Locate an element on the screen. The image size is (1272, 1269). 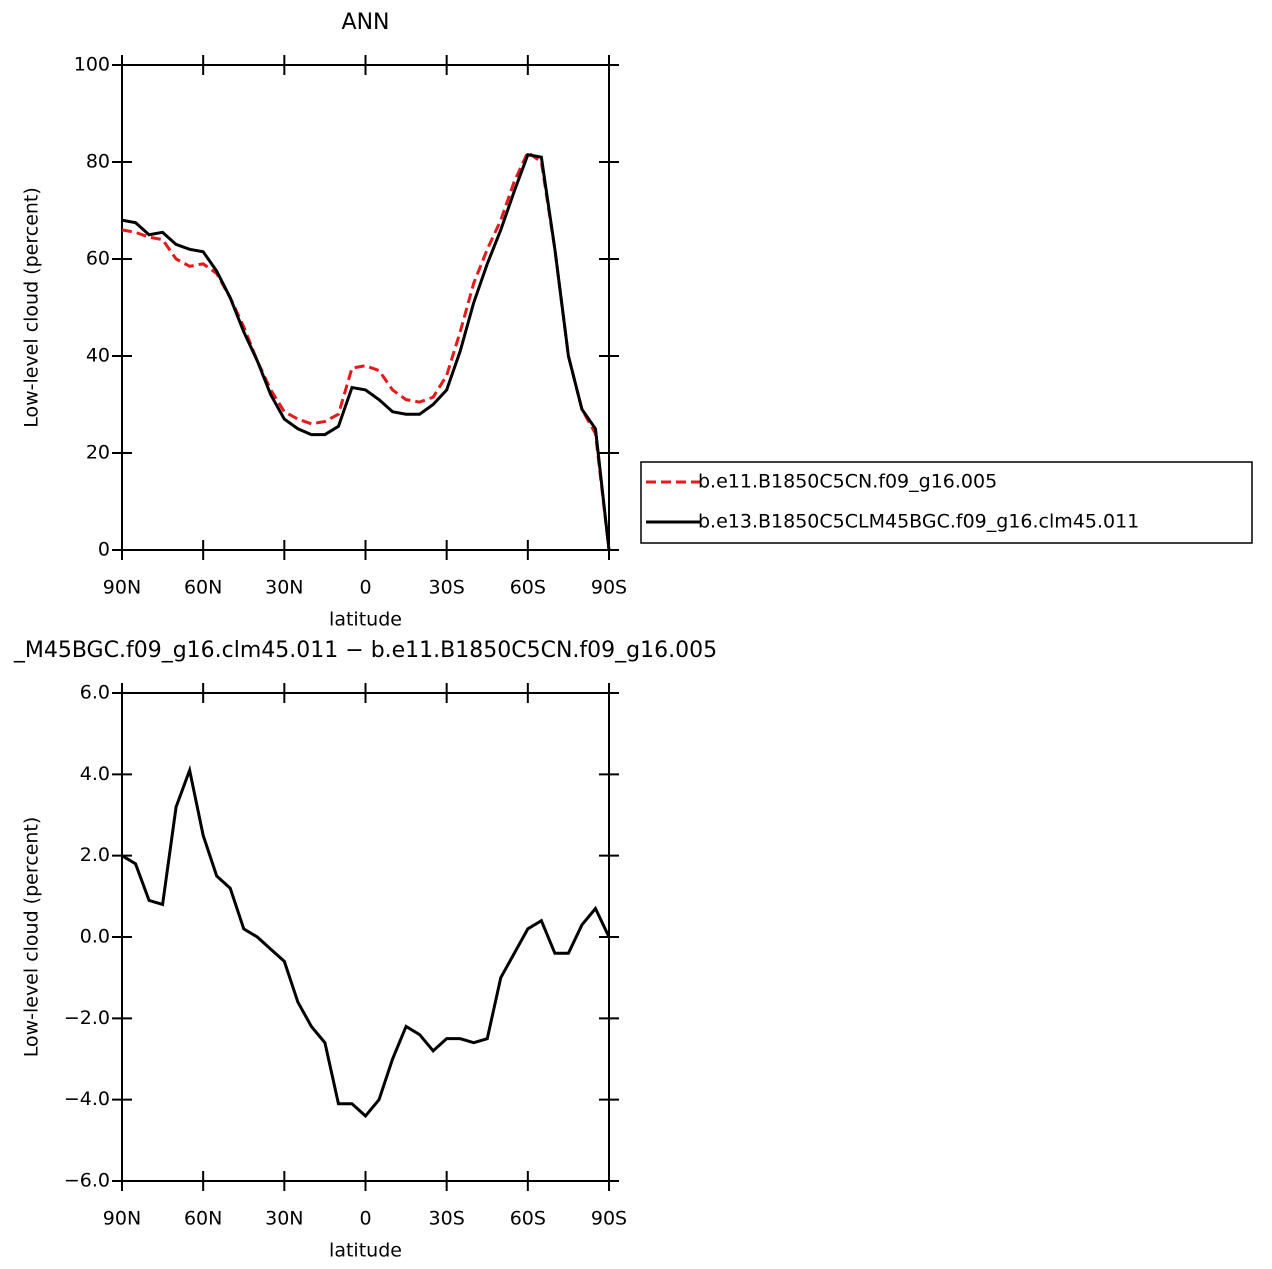
y-tick-label: 4.0 is located at coordinates (95, 774).